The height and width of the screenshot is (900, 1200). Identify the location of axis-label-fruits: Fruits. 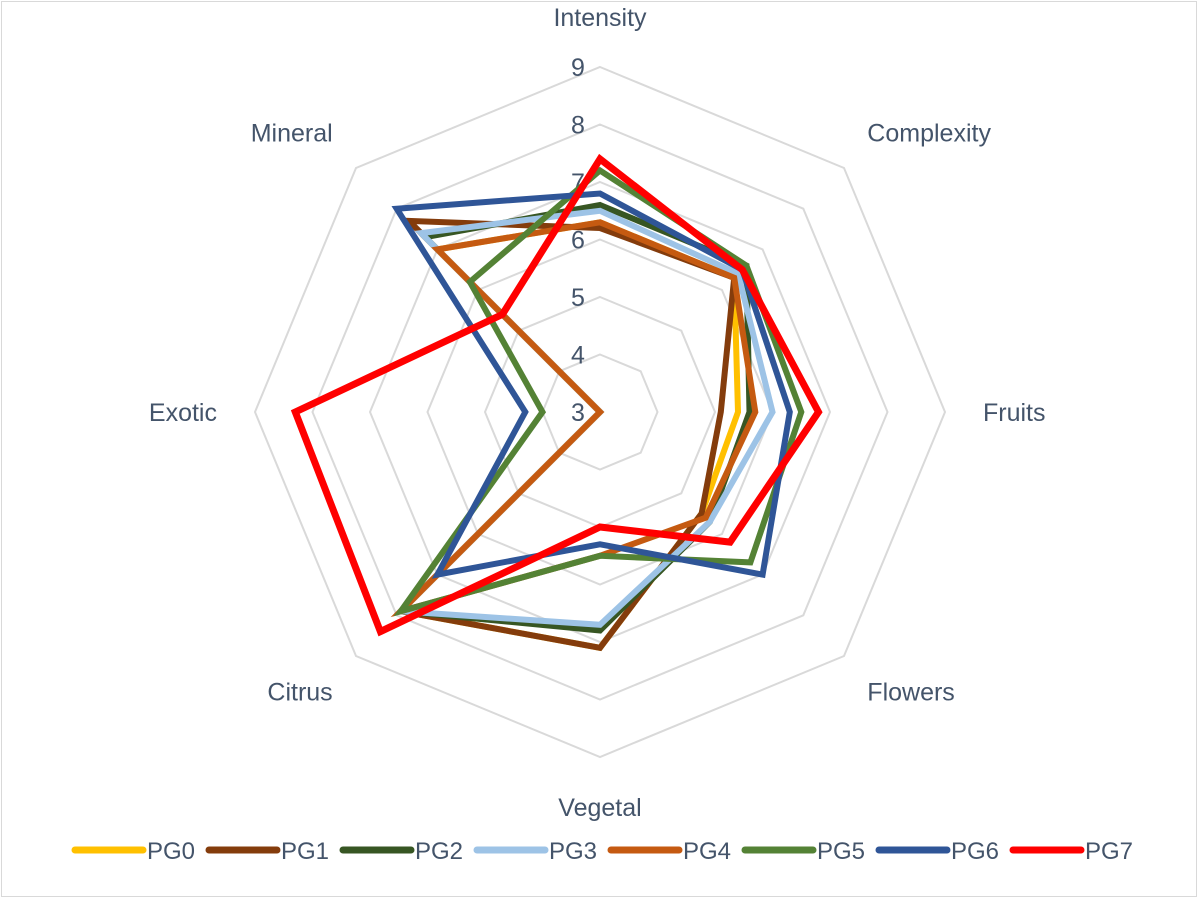
(1014, 413).